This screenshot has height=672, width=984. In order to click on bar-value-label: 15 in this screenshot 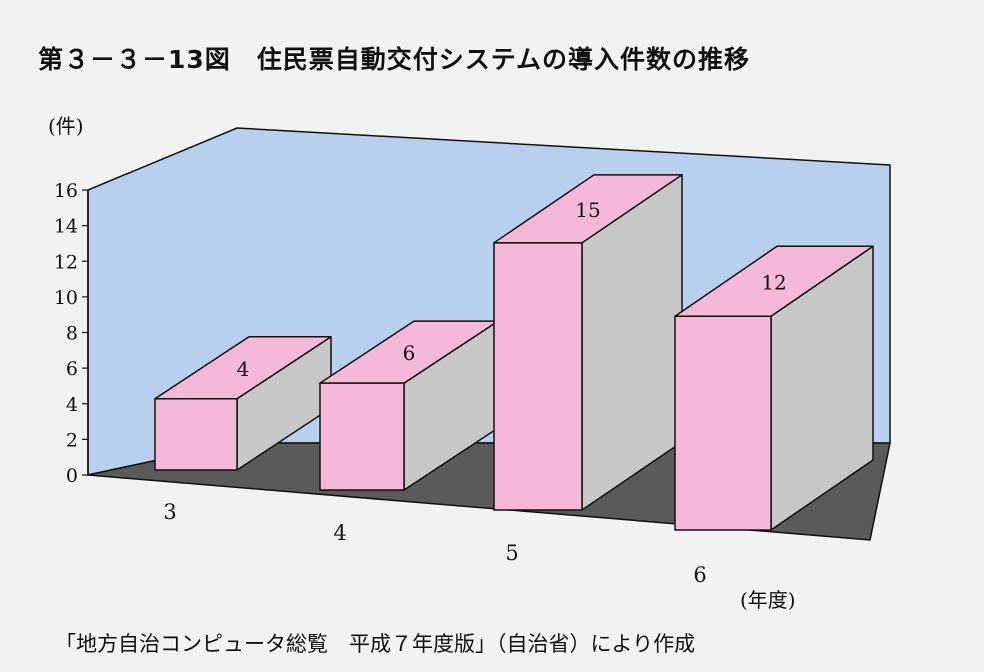, I will do `click(587, 210)`.